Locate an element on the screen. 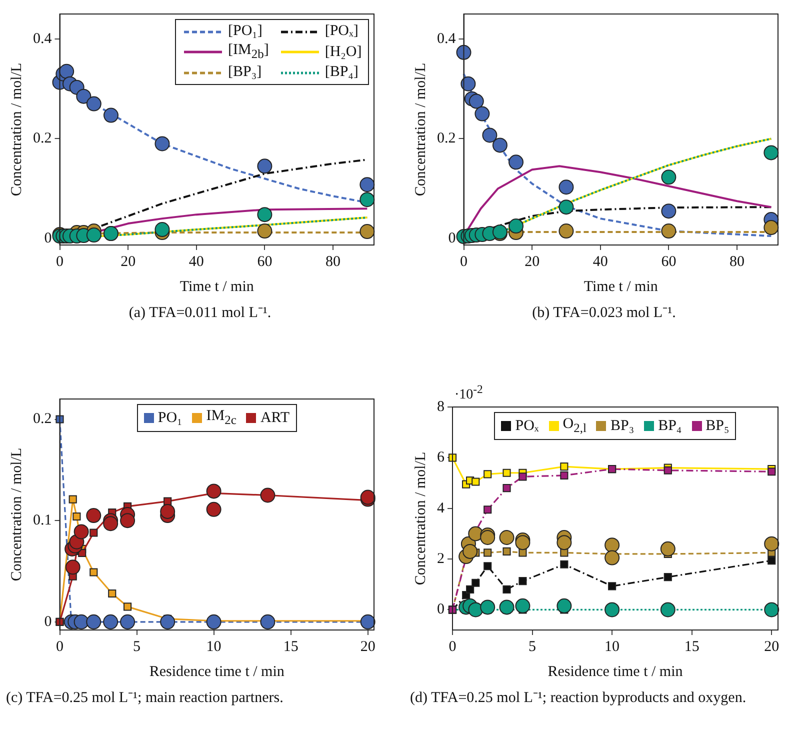 The height and width of the screenshot is (750, 809). text: (d) TFA=0.25 mol L⁻¹; reaction byproducts and oxygen. is located at coordinates (579, 698).